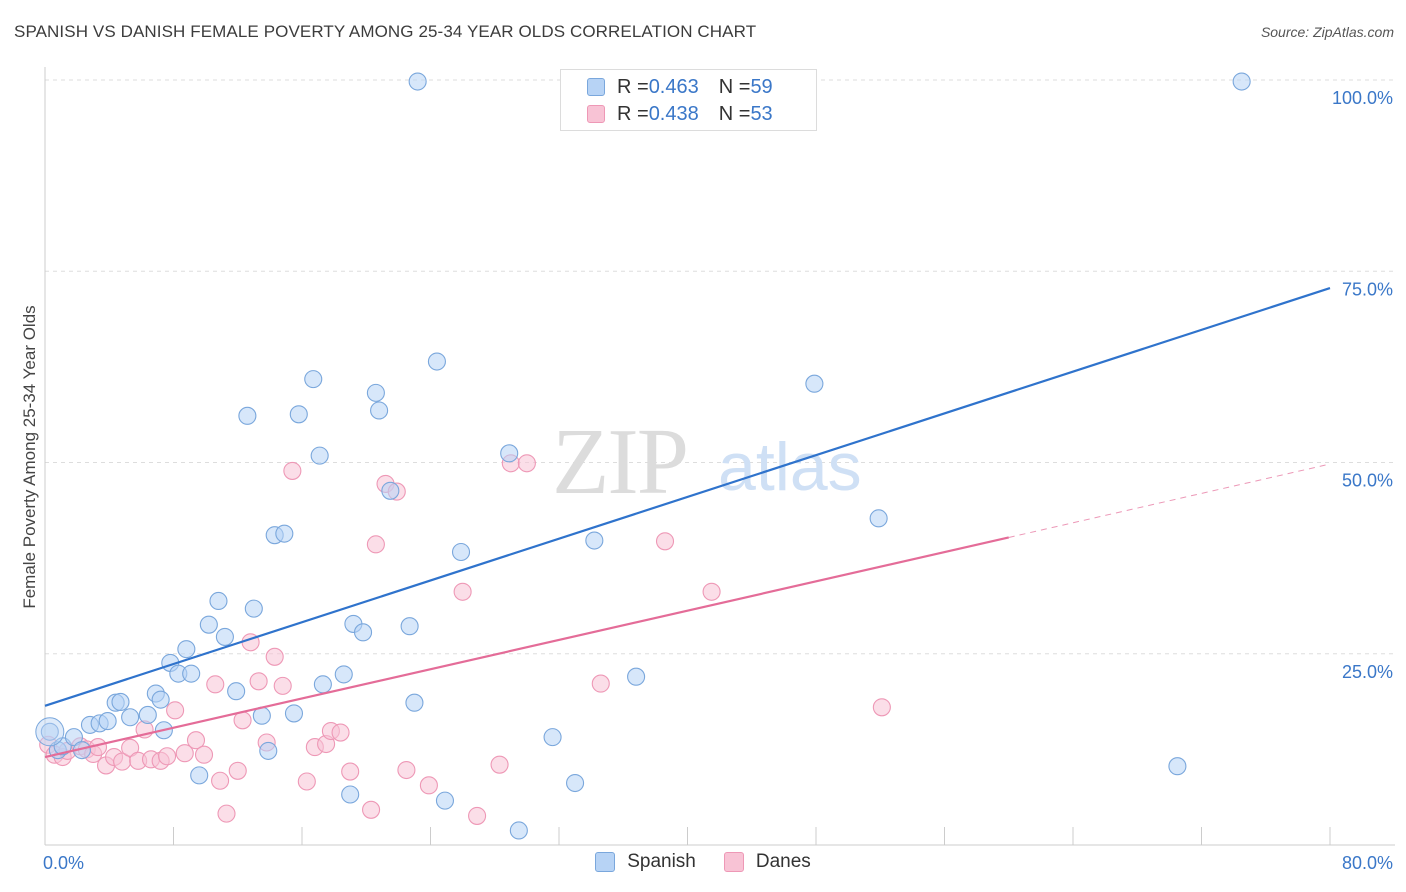 The width and height of the screenshot is (1406, 892). I want to click on y-tick-label: 25.0%, so click(1367, 672).